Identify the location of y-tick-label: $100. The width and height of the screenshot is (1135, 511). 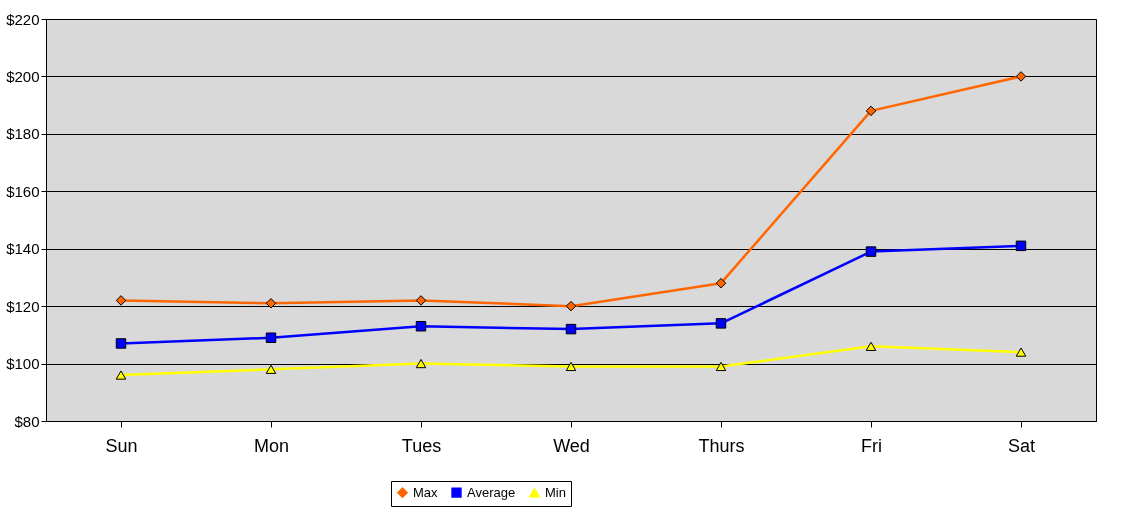
(23, 364).